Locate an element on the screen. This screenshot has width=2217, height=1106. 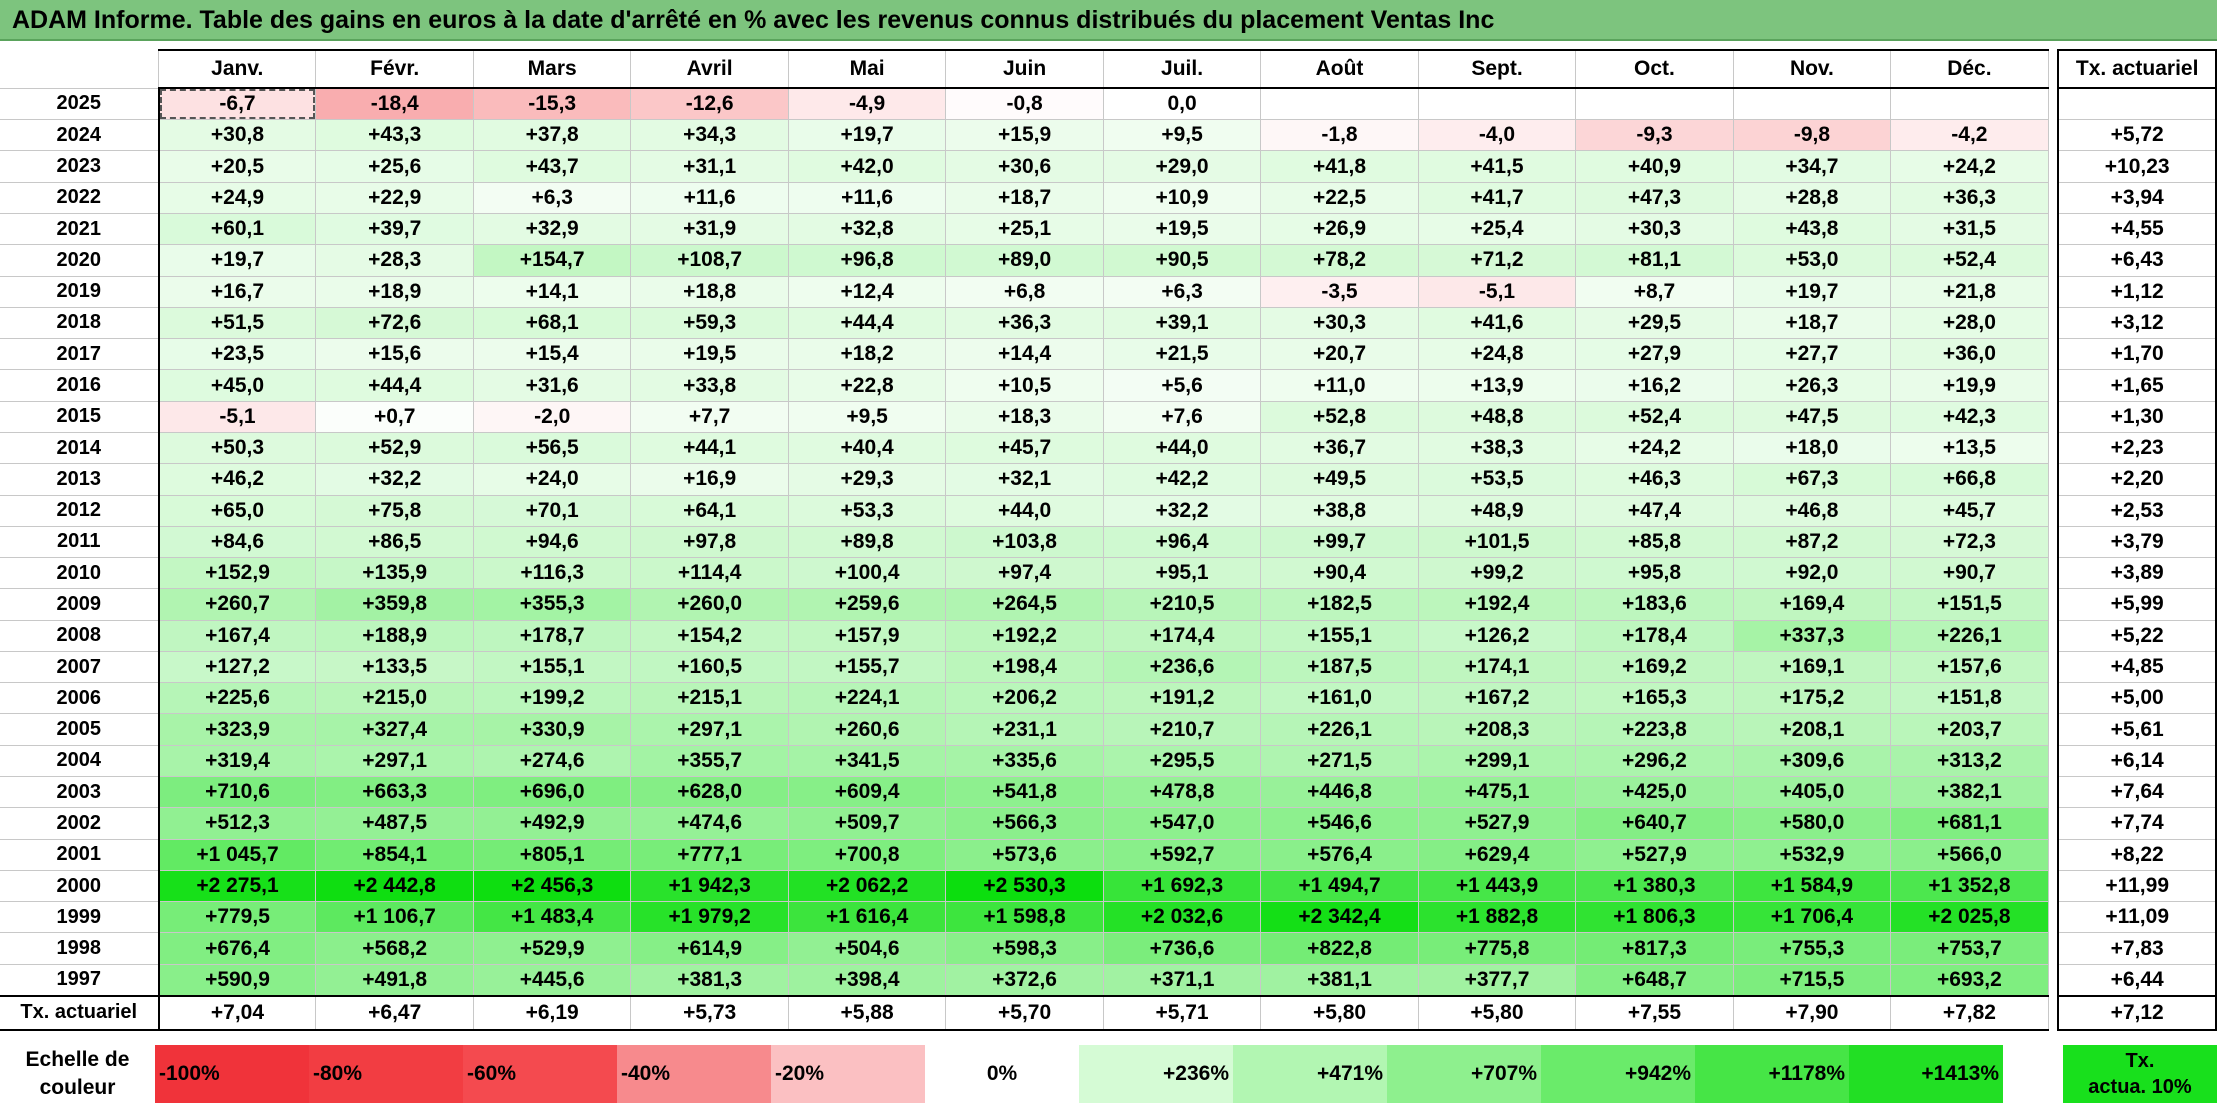
gain-cell: +359,8 is located at coordinates (394, 604).